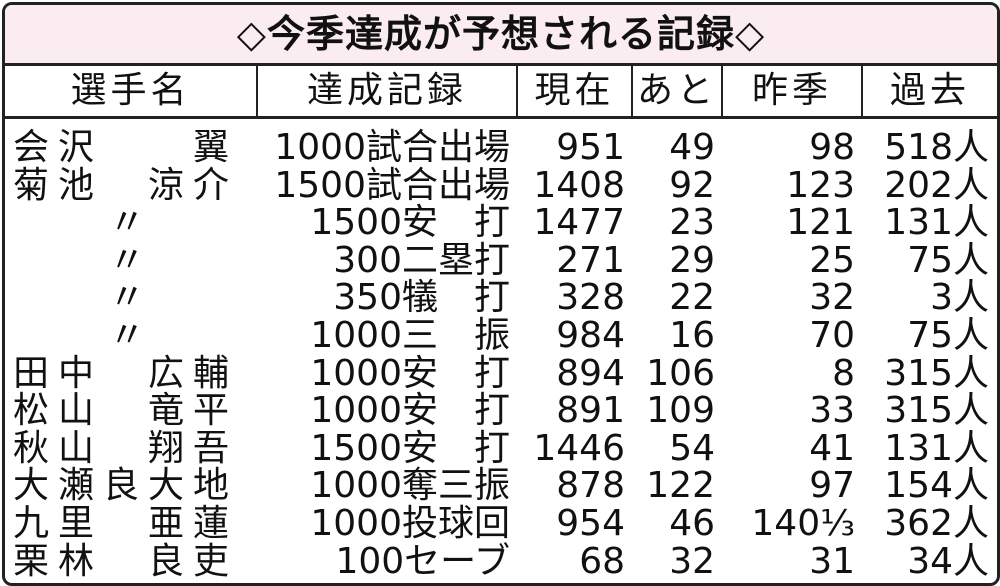 This screenshot has width=1000, height=586. What do you see at coordinates (410, 523) in the screenshot?
I see `cell-value: 1000投球回` at bounding box center [410, 523].